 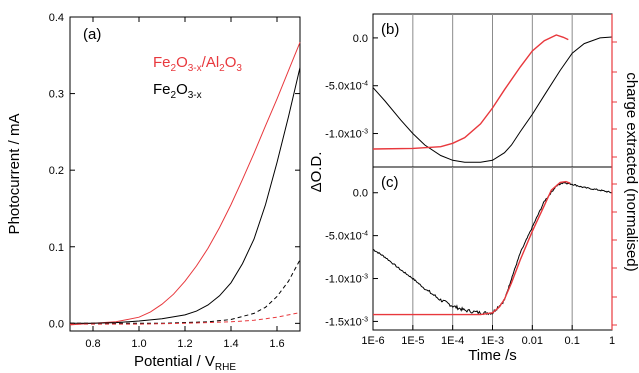 I want to click on panel-b-y-tick-label: 0.0, so click(x=360, y=39).